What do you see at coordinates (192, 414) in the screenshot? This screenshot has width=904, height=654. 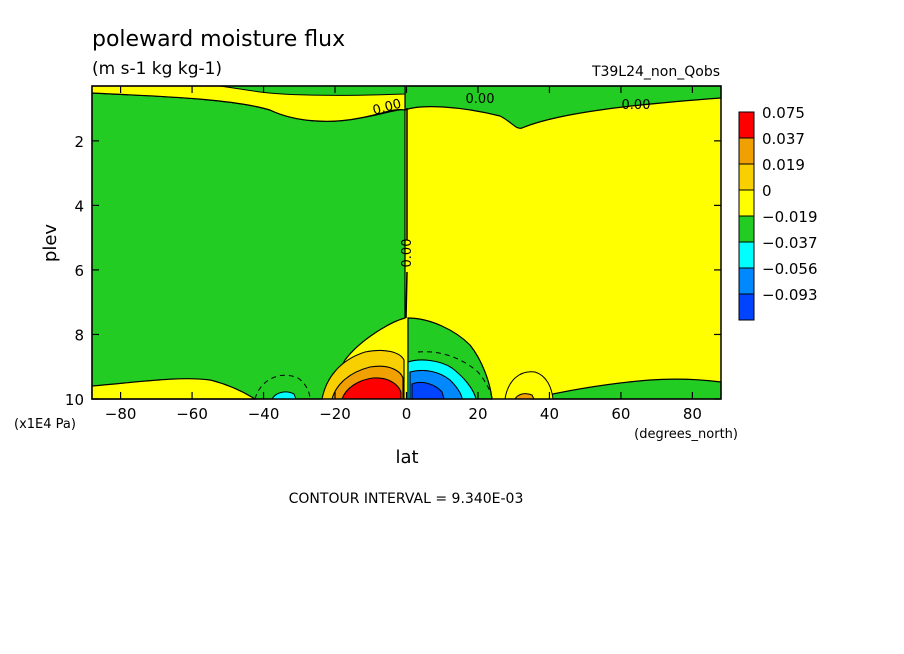 I see `x-tick-label: −60` at bounding box center [192, 414].